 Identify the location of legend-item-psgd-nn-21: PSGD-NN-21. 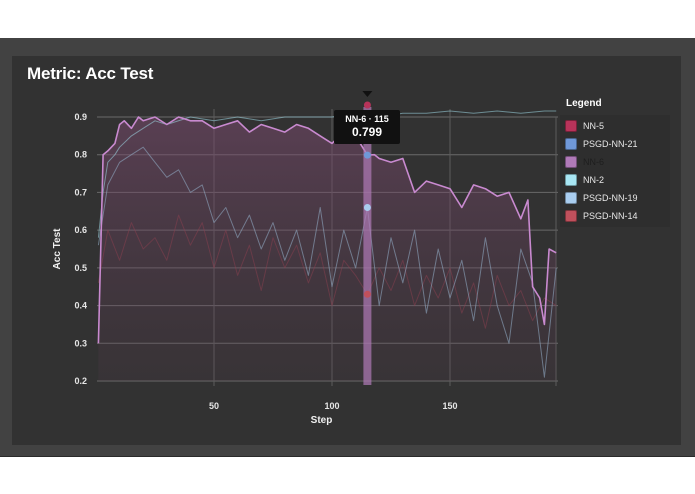
(615, 144).